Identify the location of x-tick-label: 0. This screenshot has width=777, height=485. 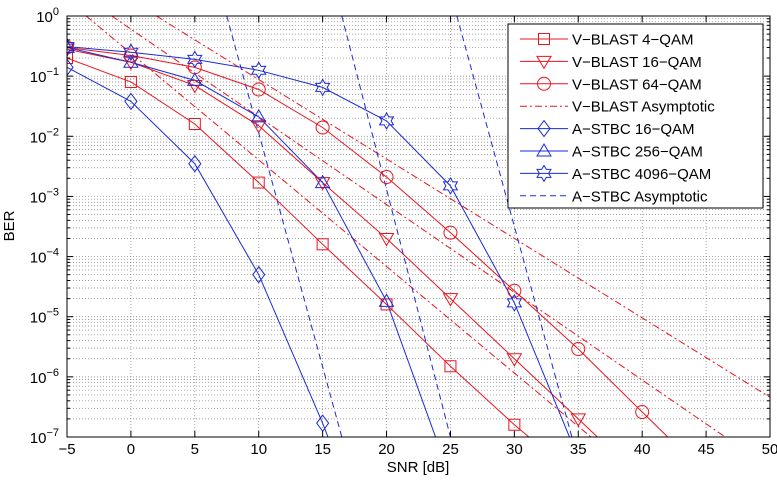
(131, 449).